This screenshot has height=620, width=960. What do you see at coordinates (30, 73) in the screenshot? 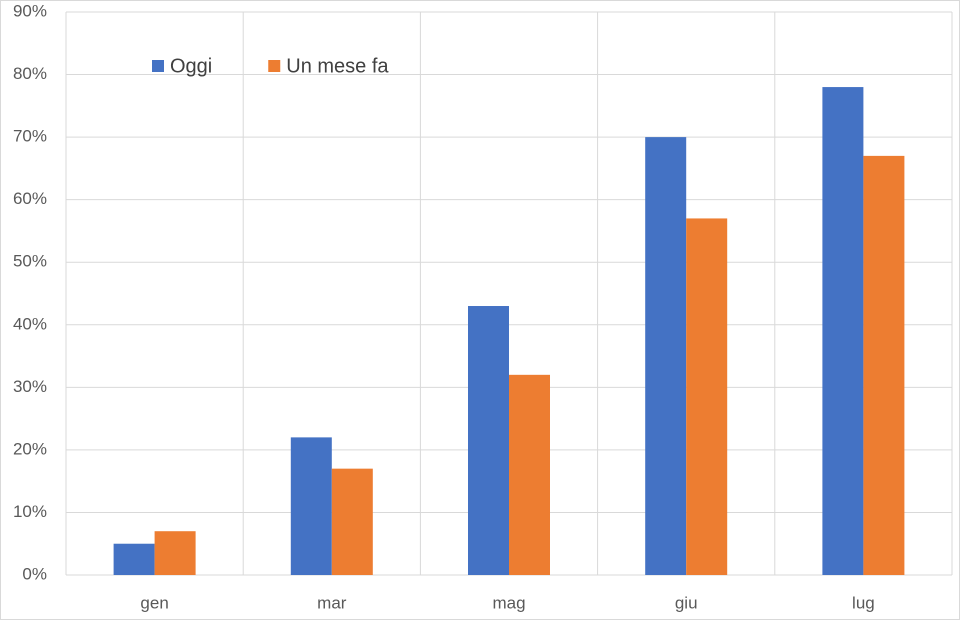
I see `y-tick-label: 80%` at bounding box center [30, 73].